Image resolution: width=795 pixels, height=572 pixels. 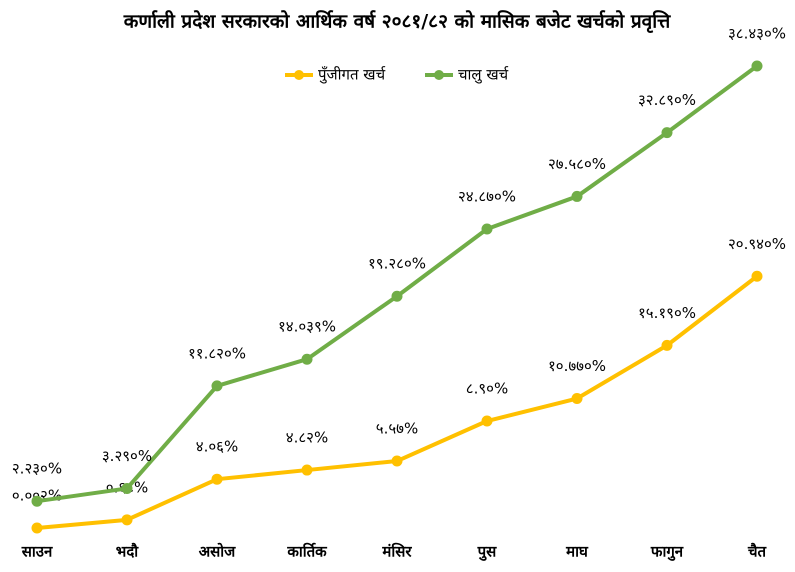 I want to click on x-tick-label: असोज, so click(x=217, y=552).